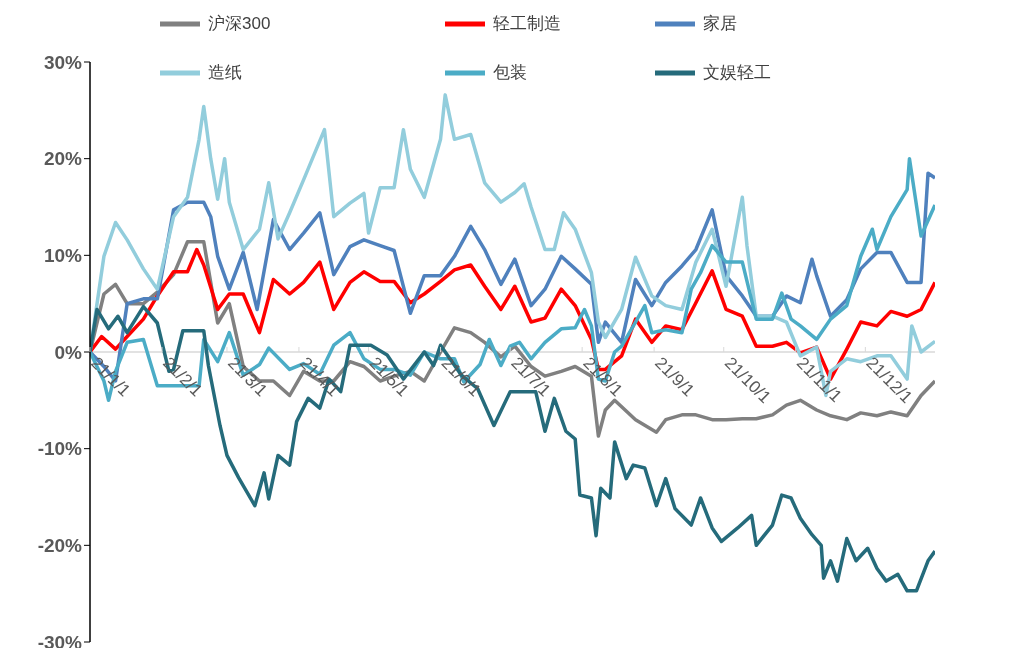  What do you see at coordinates (63, 159) in the screenshot?
I see `y-tick-label: 20%` at bounding box center [63, 159].